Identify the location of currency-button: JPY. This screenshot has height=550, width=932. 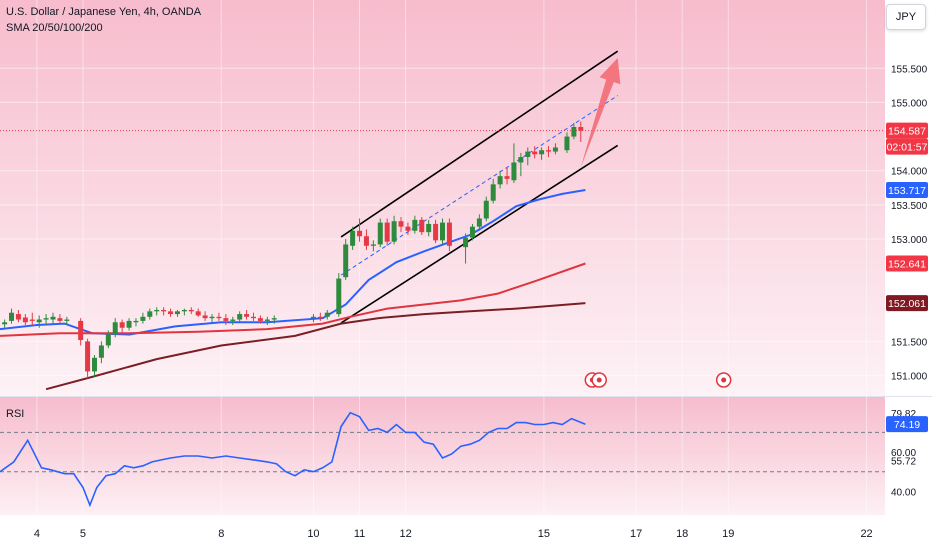
(906, 17).